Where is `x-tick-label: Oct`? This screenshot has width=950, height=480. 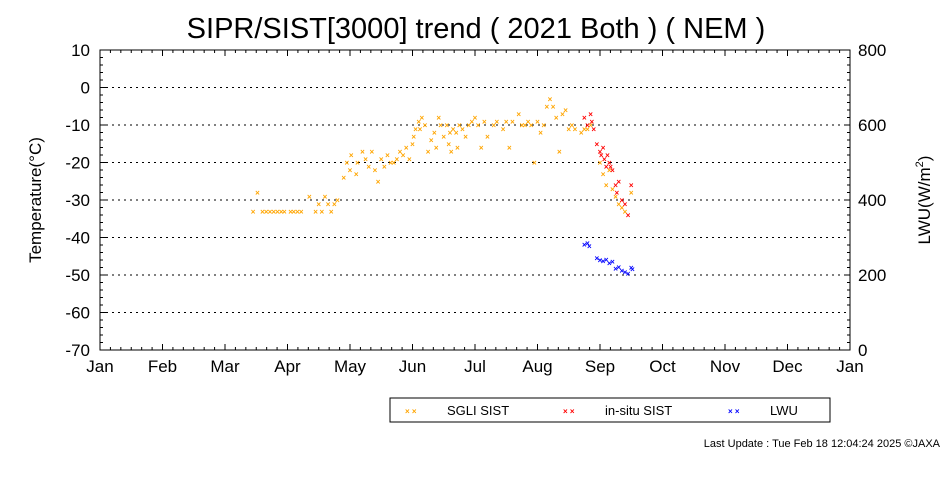 x-tick-label: Oct is located at coordinates (662, 366).